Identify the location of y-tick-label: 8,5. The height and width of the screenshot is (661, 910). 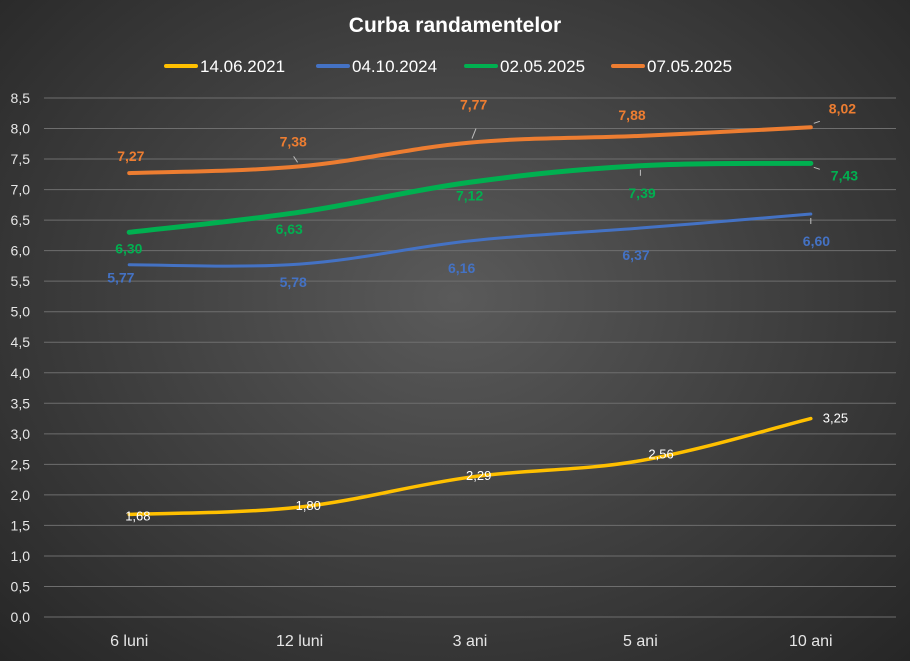
(21, 98).